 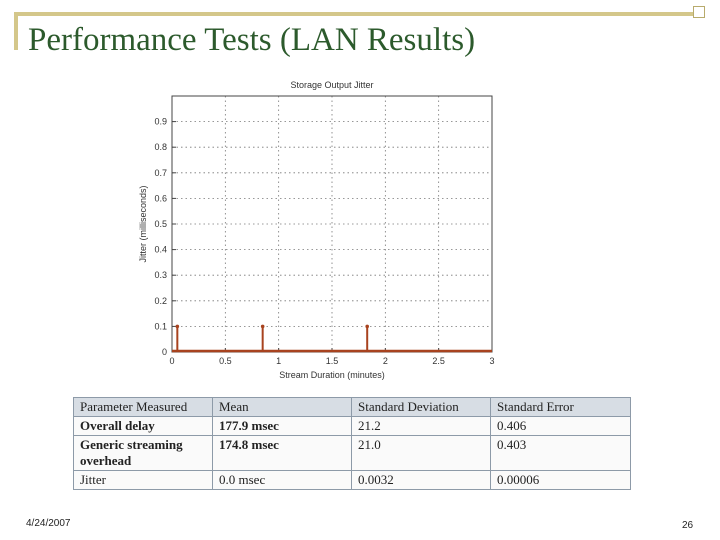 I want to click on decor-corner-square, so click(x=699, y=12).